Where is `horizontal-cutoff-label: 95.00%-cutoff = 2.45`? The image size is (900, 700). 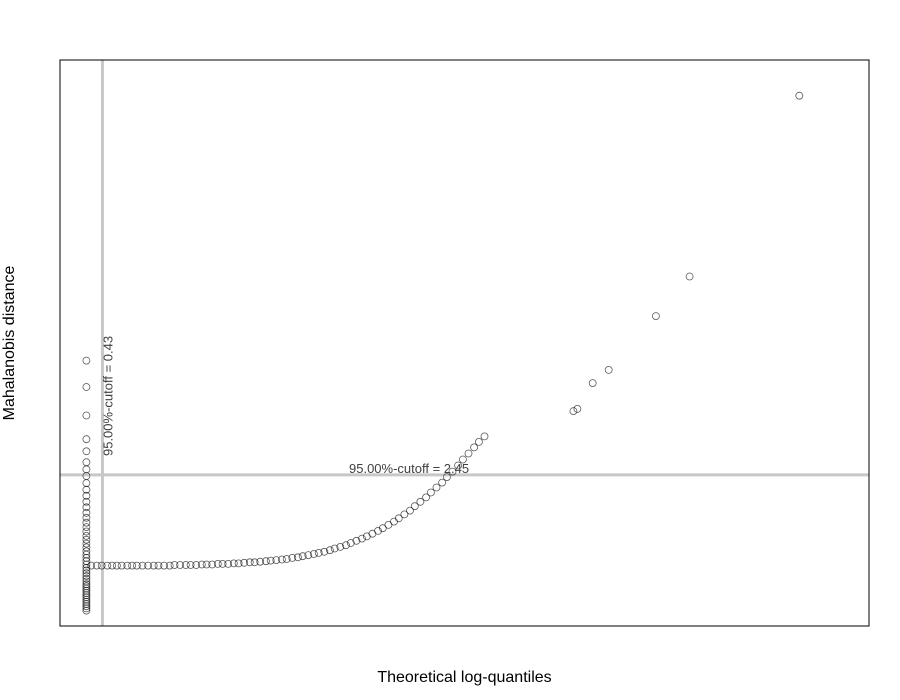 horizontal-cutoff-label: 95.00%-cutoff = 2.45 is located at coordinates (409, 468).